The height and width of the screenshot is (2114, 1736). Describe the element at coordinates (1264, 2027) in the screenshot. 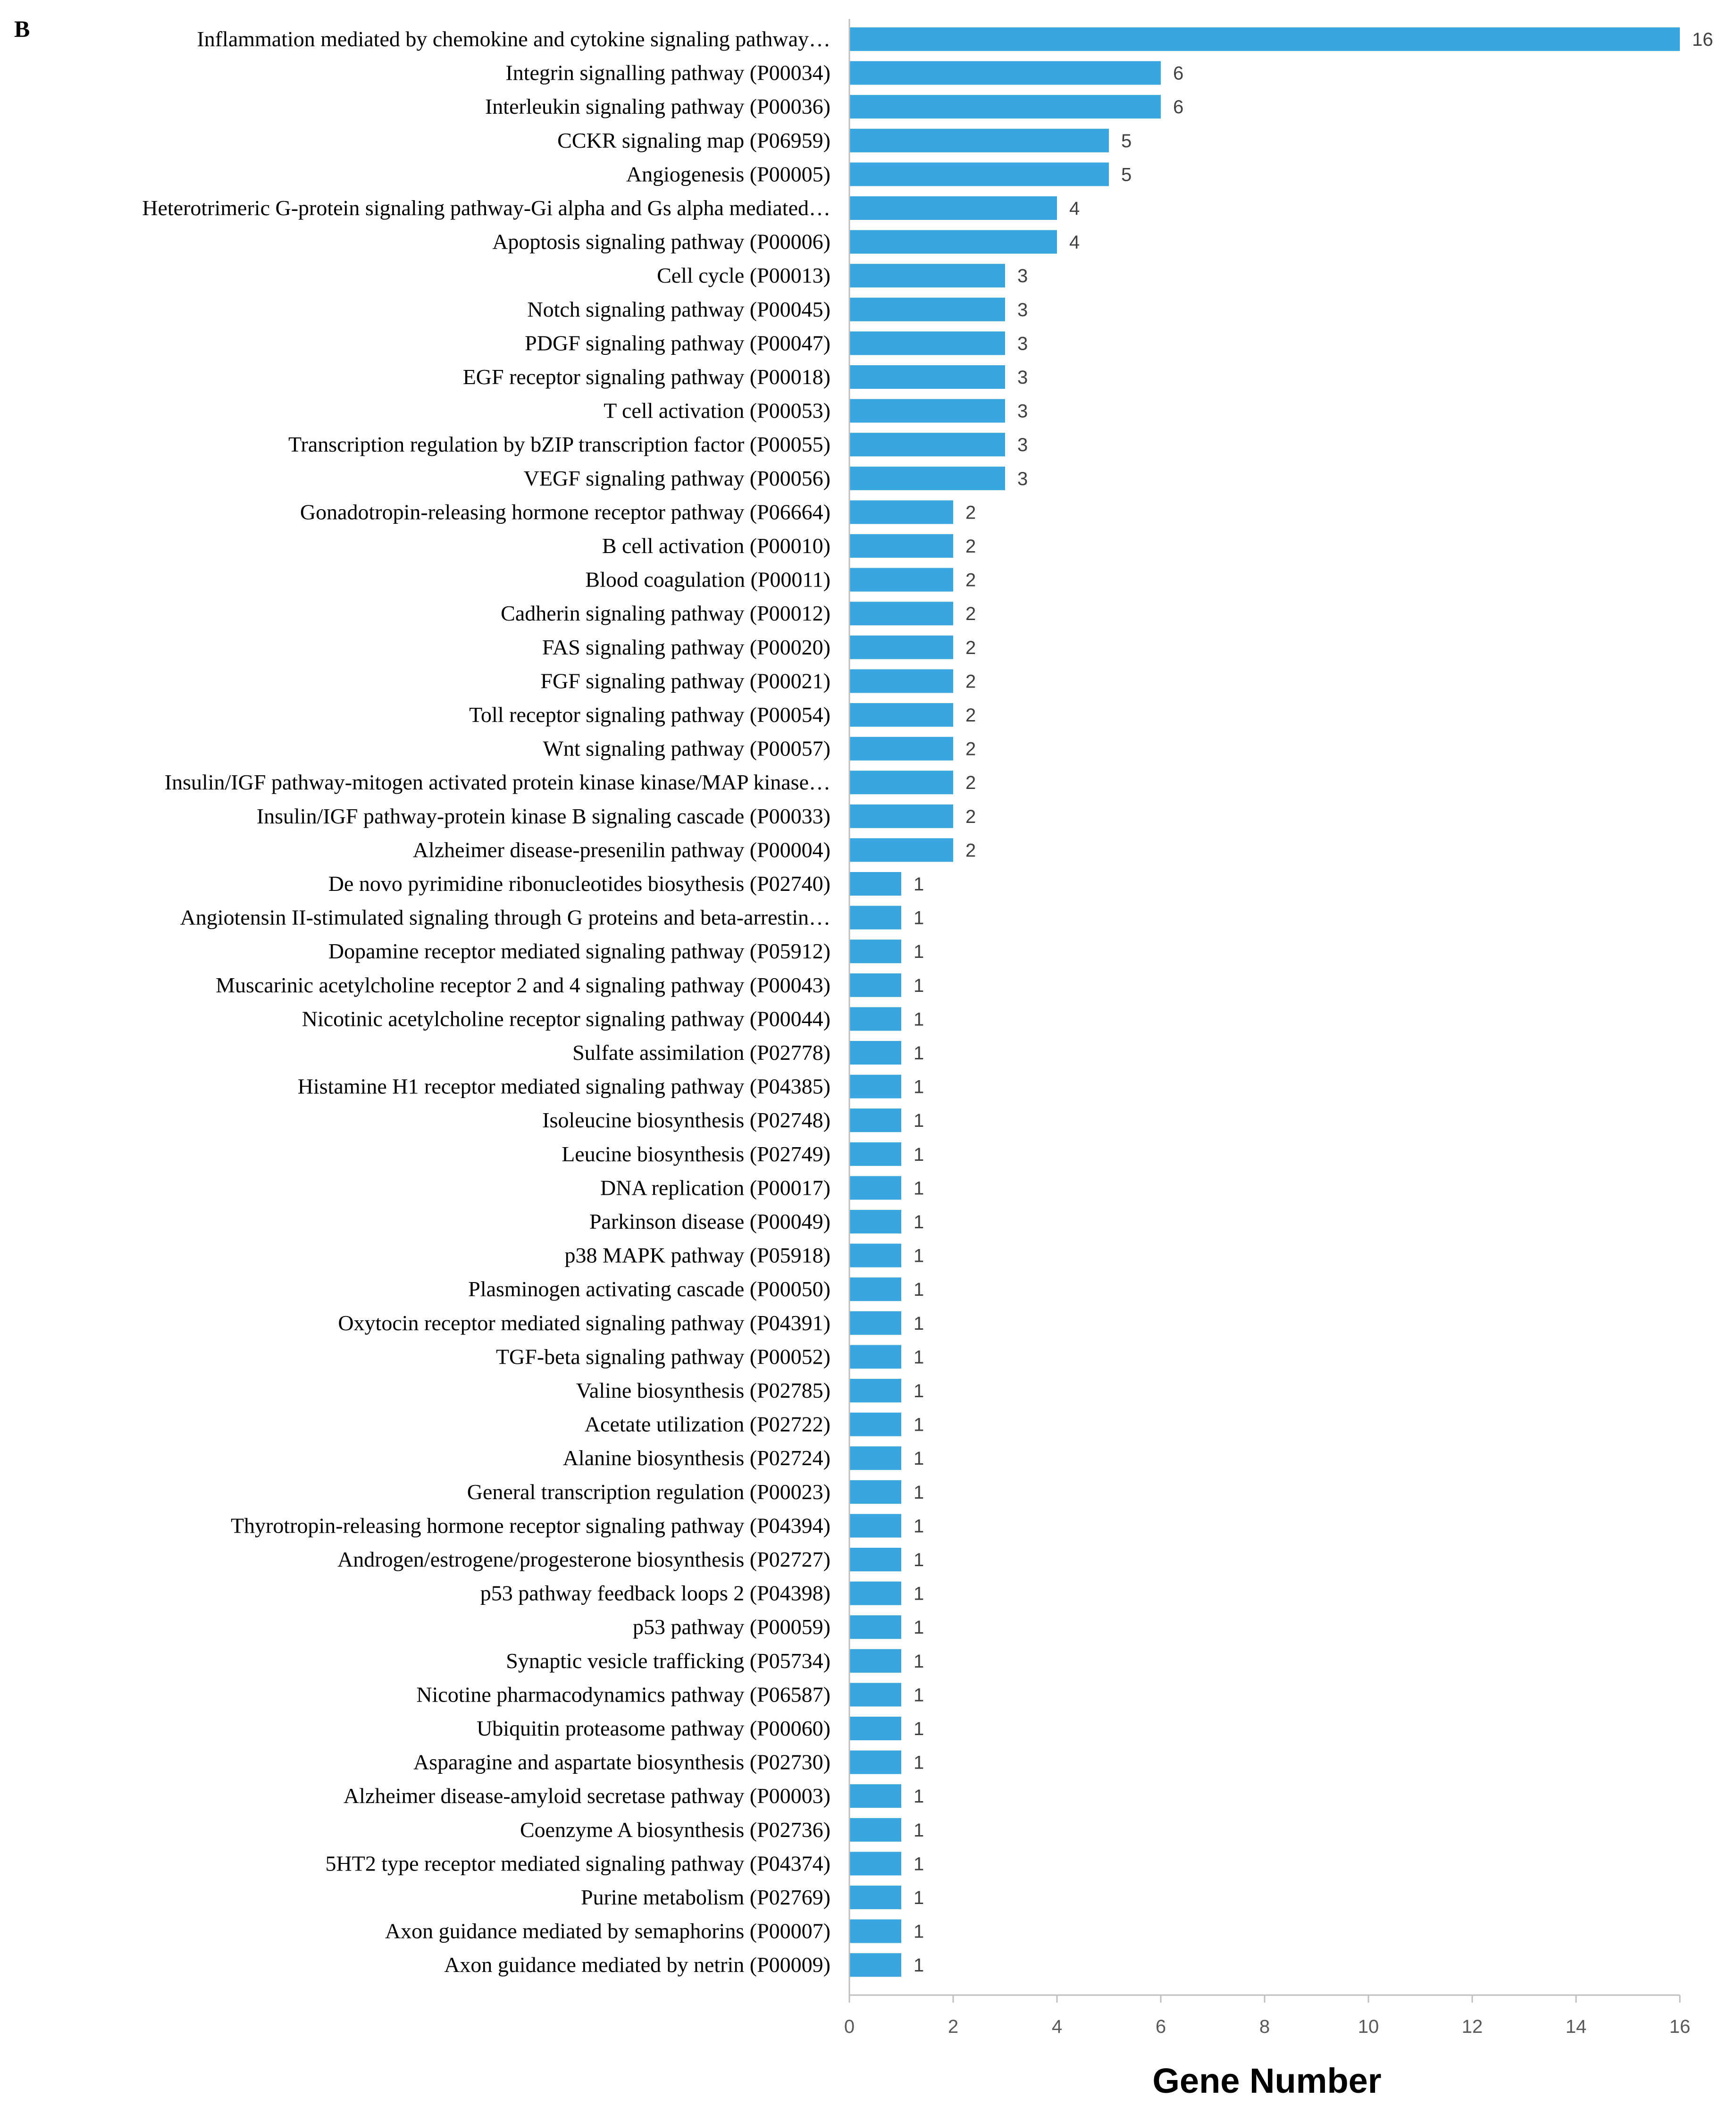

I see `x-tick-label: 8` at that location.